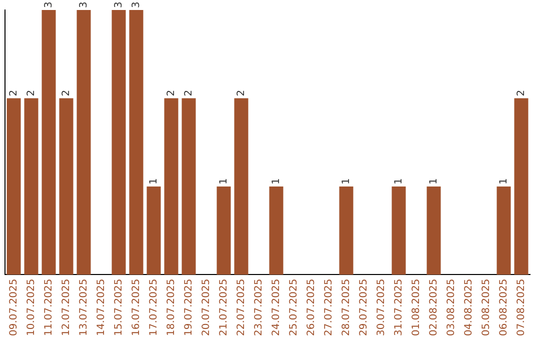 This screenshot has width=540, height=340. What do you see at coordinates (468, 307) in the screenshot?
I see `x-tick-label: 04.08.2025` at bounding box center [468, 307].